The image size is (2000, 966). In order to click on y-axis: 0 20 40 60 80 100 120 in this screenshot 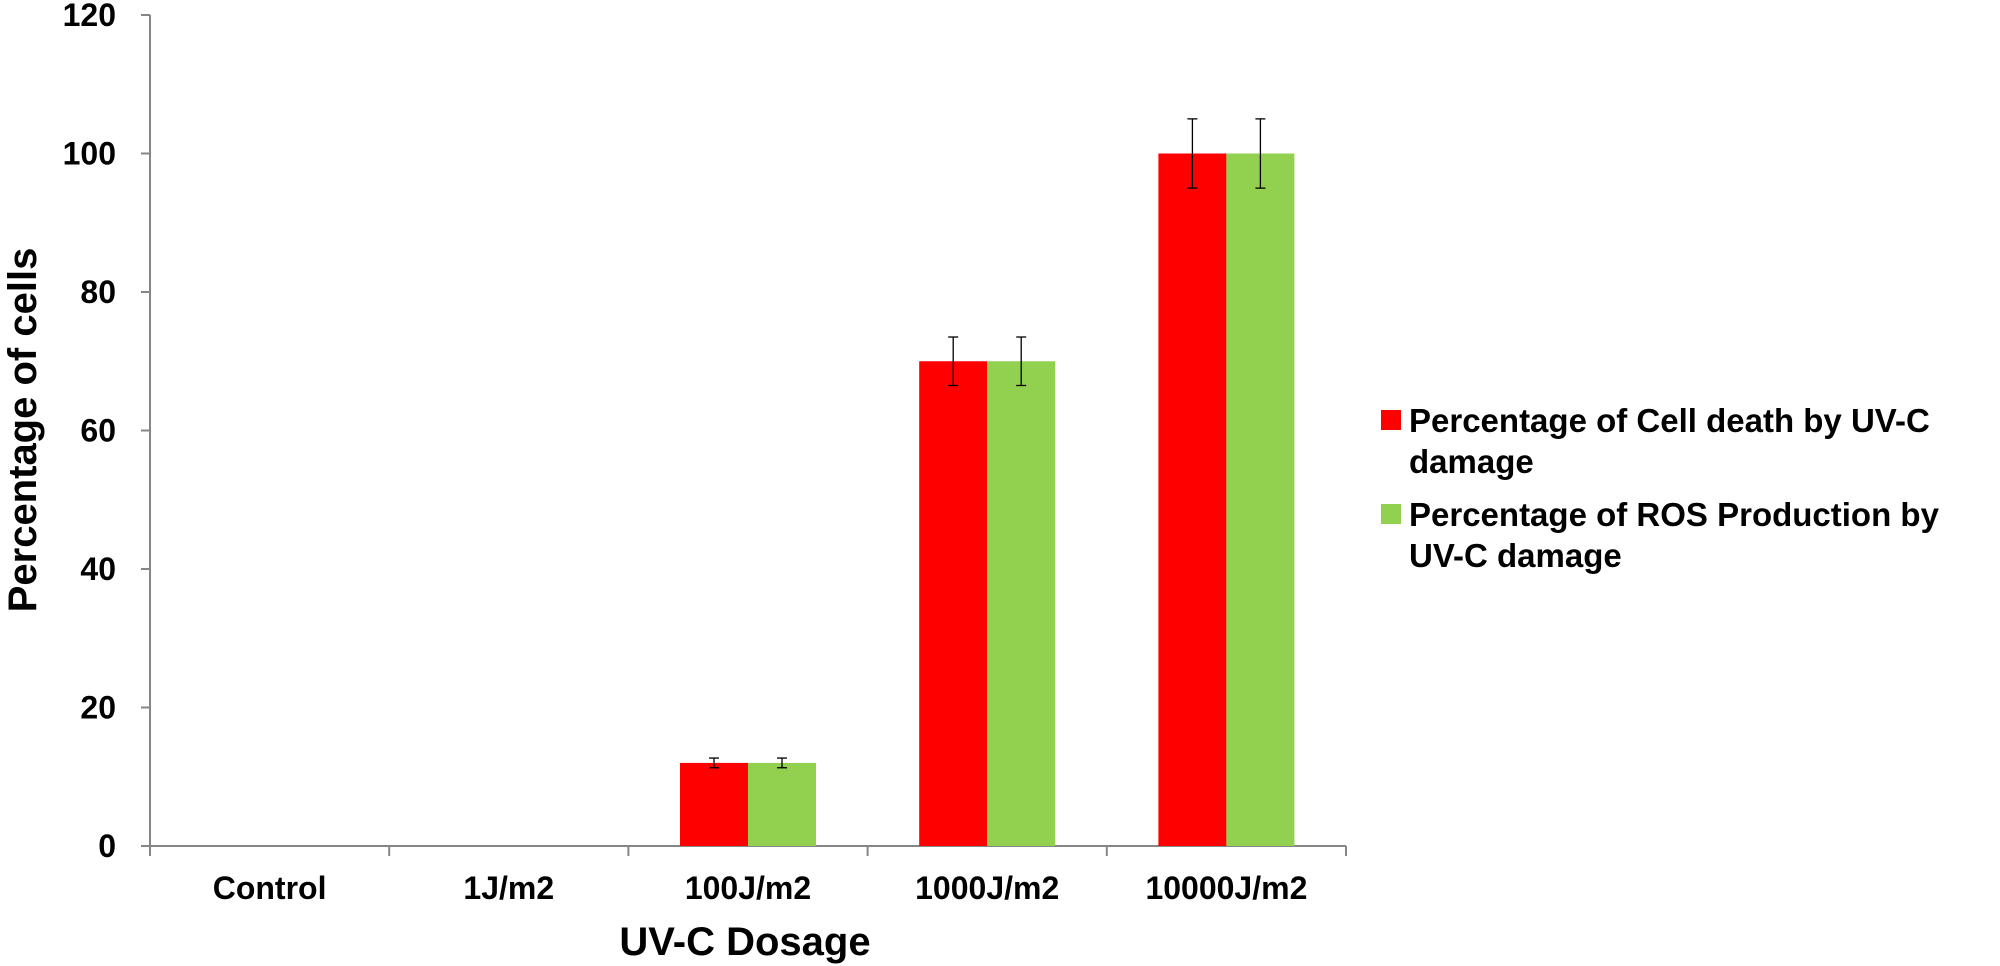, I will do `click(107, 432)`.